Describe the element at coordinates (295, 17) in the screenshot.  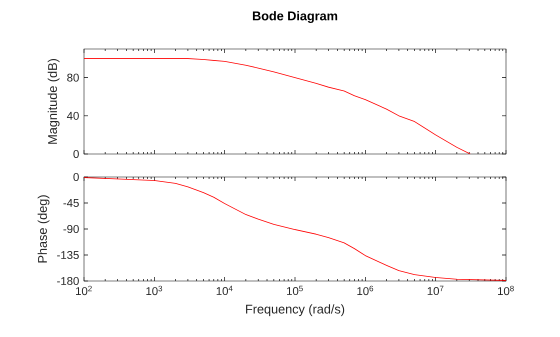
I see `chart-title: Bode Diagram` at that location.